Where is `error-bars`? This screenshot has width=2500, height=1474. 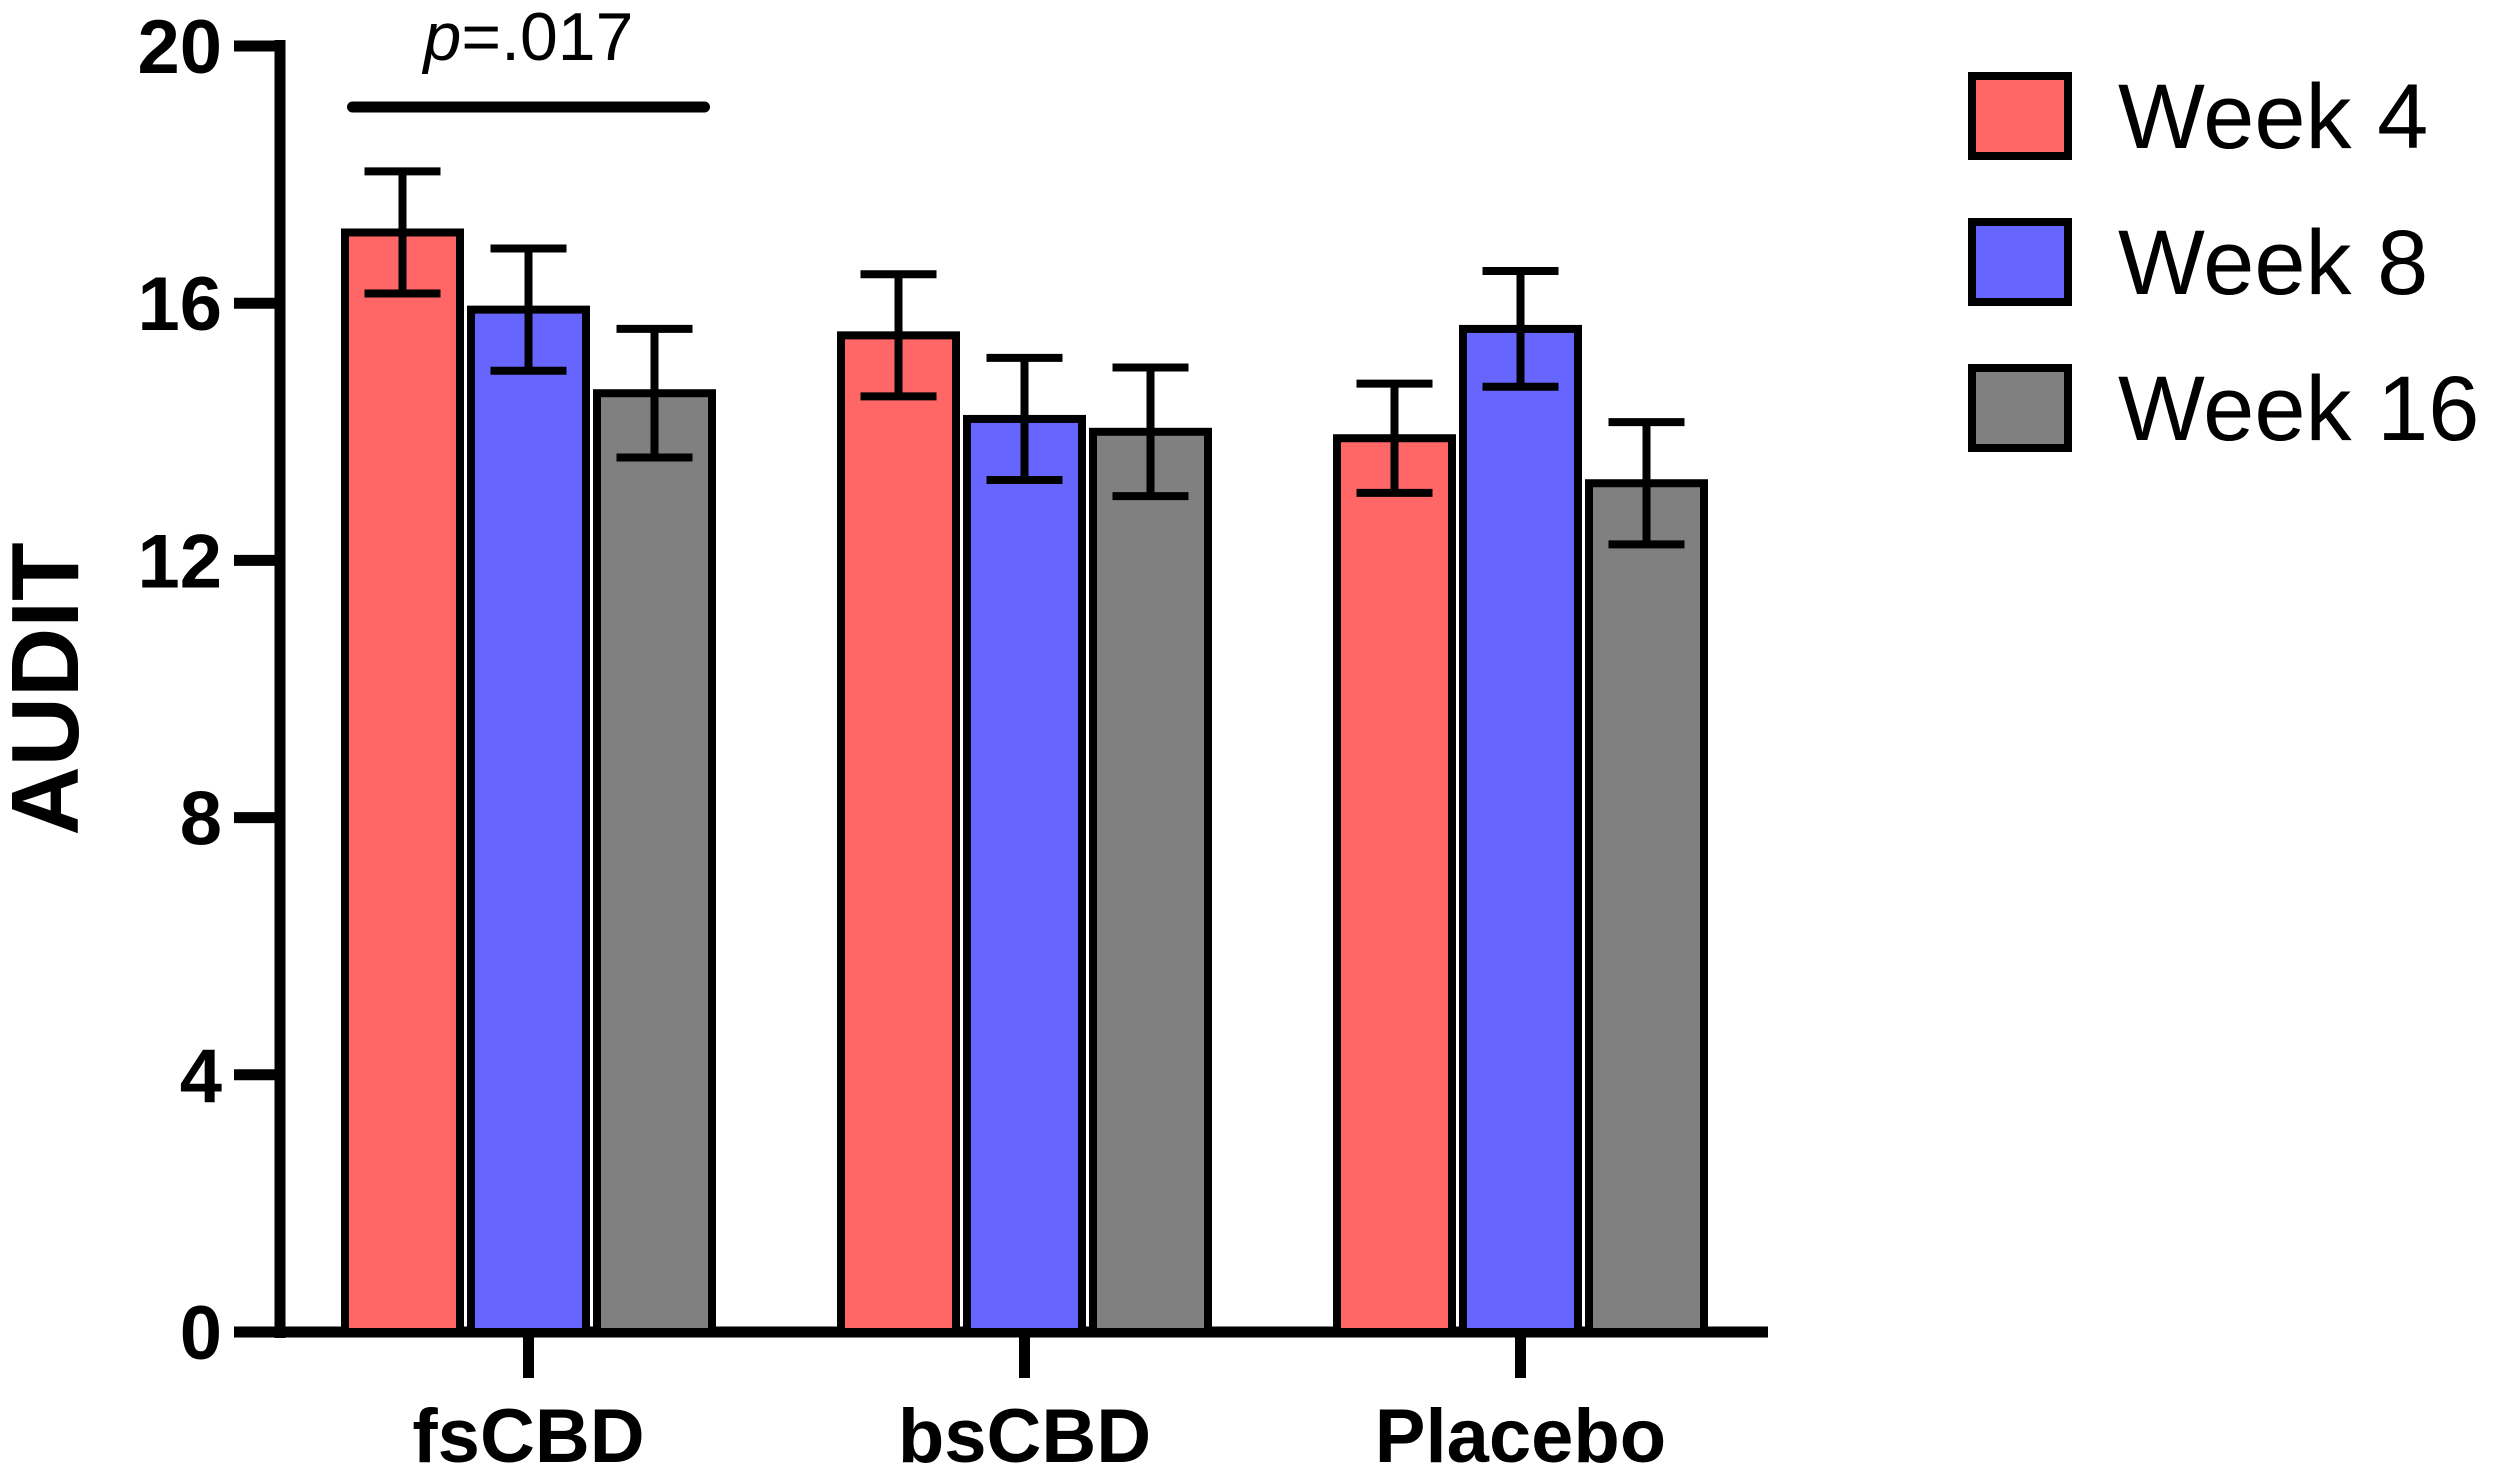
error-bars is located at coordinates (1024, 358).